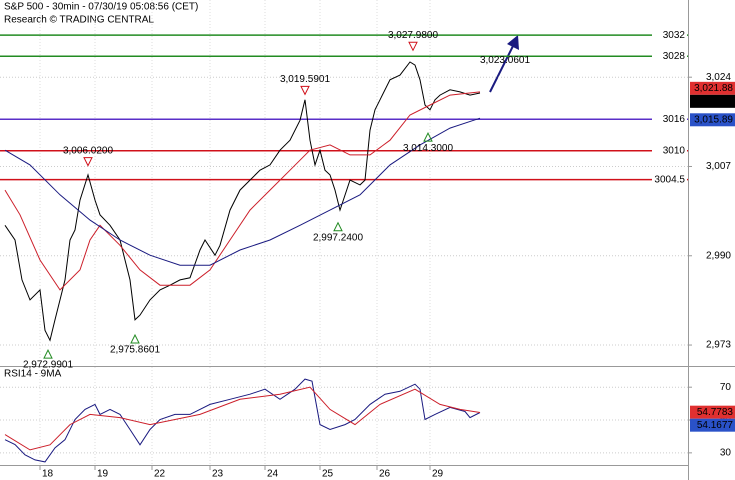 Image resolution: width=735 pixels, height=480 pixels. Describe the element at coordinates (328, 474) in the screenshot. I see `x-tick-label: 25` at that location.